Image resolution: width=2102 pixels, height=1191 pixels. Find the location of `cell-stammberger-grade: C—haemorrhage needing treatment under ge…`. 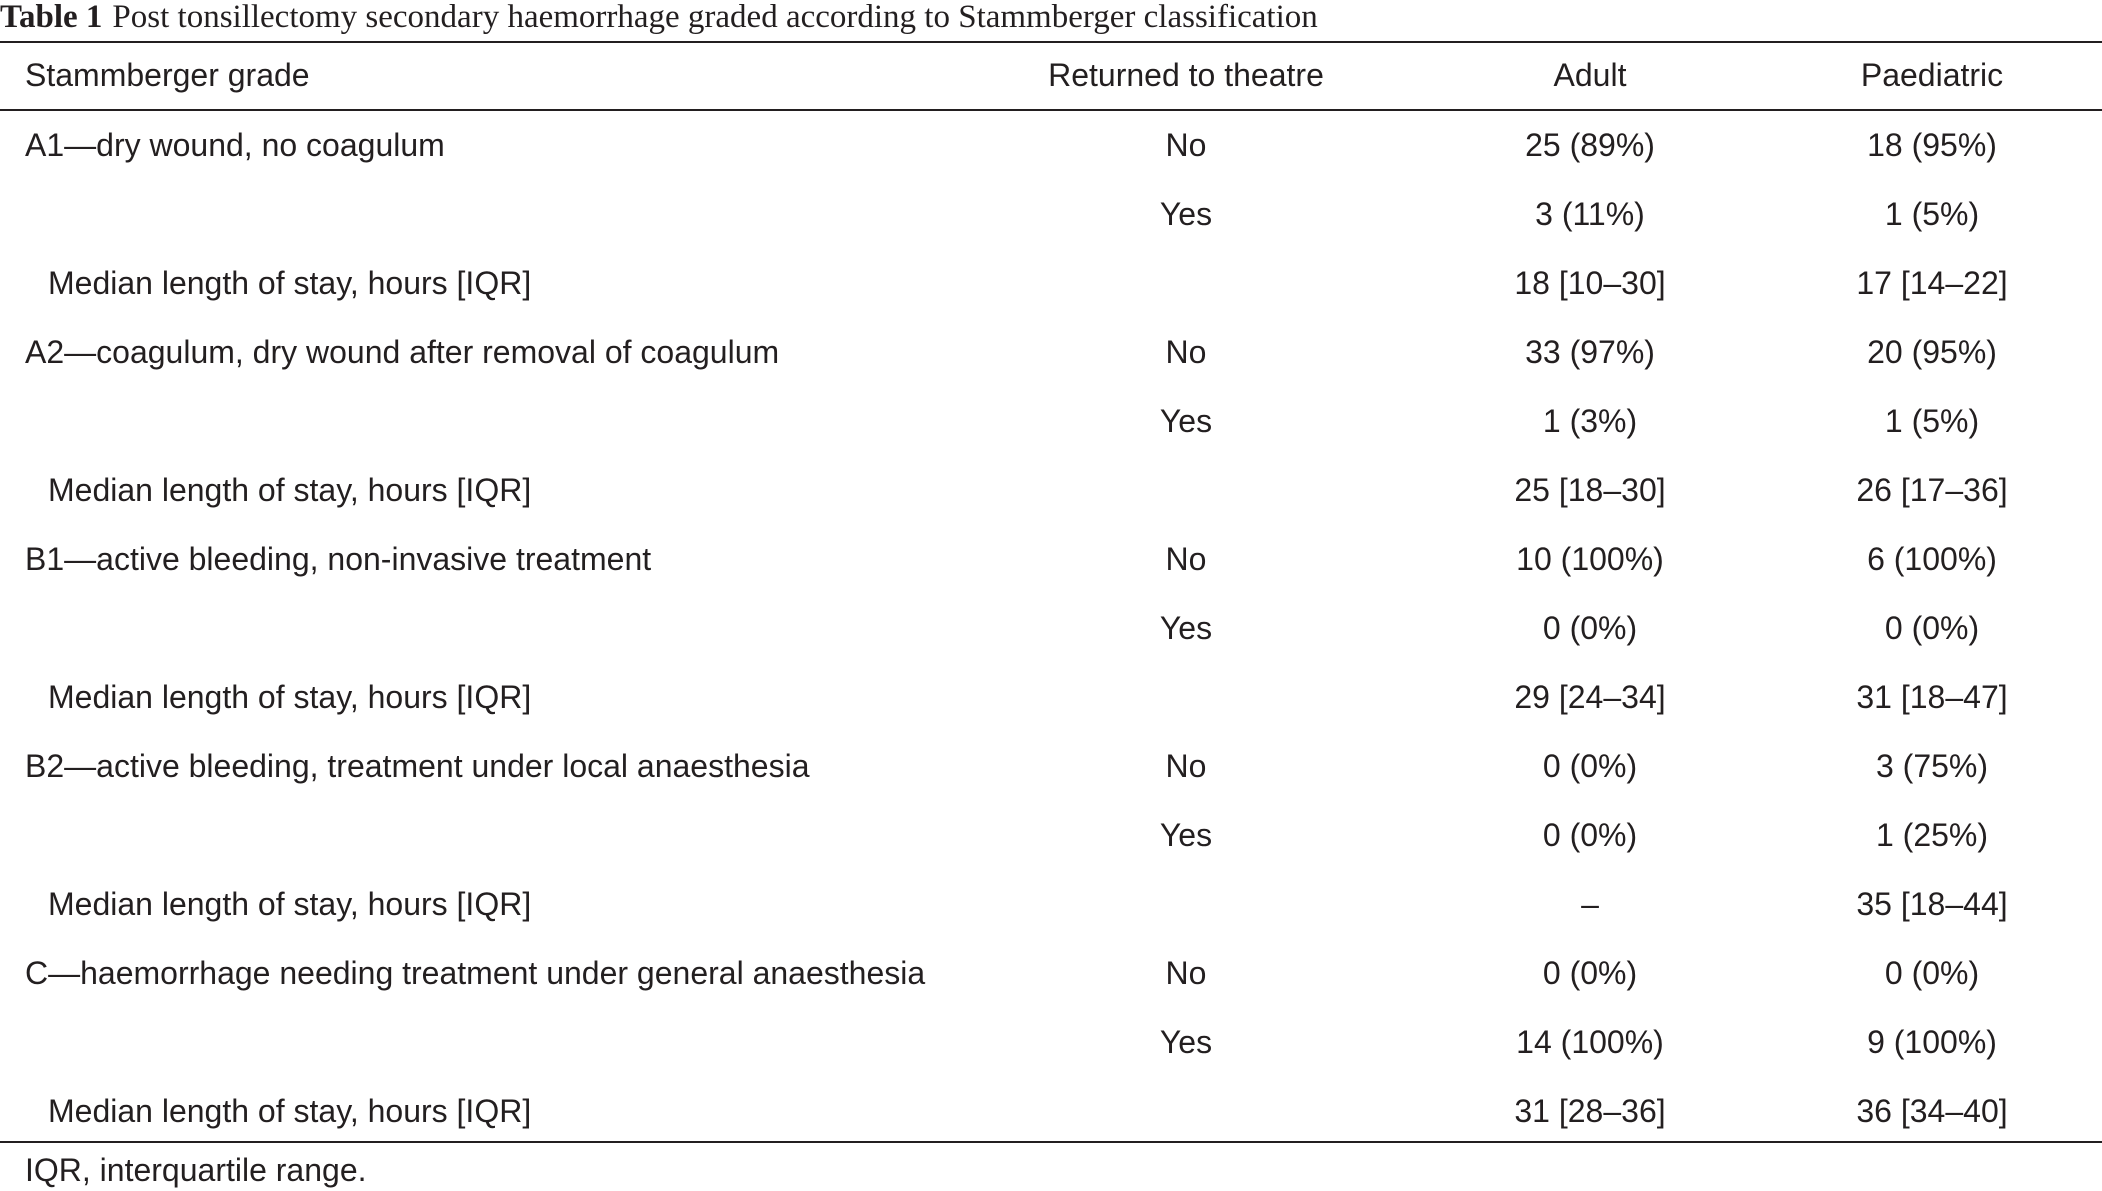

cell-stammberger-grade: C—haemorrhage needing treatment under ge… is located at coordinates (475, 973).